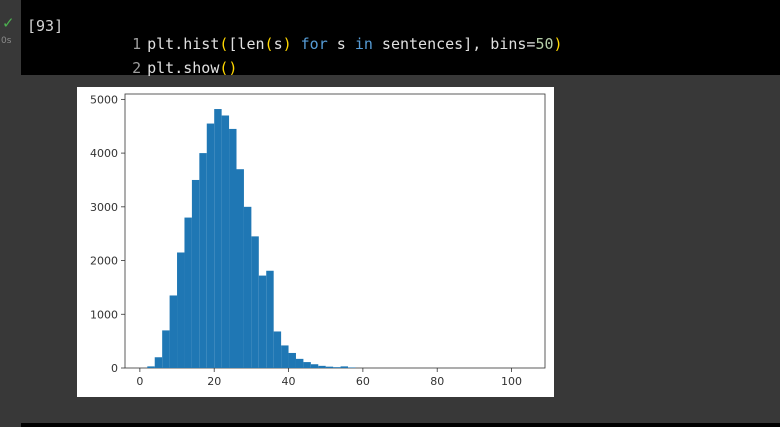 This screenshot has width=780, height=427. What do you see at coordinates (137, 68) in the screenshot?
I see `line-number: 2` at bounding box center [137, 68].